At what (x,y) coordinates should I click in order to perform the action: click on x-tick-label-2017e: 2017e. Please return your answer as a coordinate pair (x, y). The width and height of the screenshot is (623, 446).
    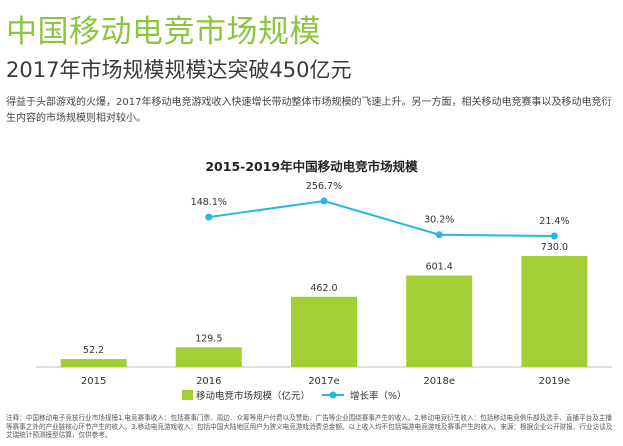
    Looking at the image, I should click on (324, 381).